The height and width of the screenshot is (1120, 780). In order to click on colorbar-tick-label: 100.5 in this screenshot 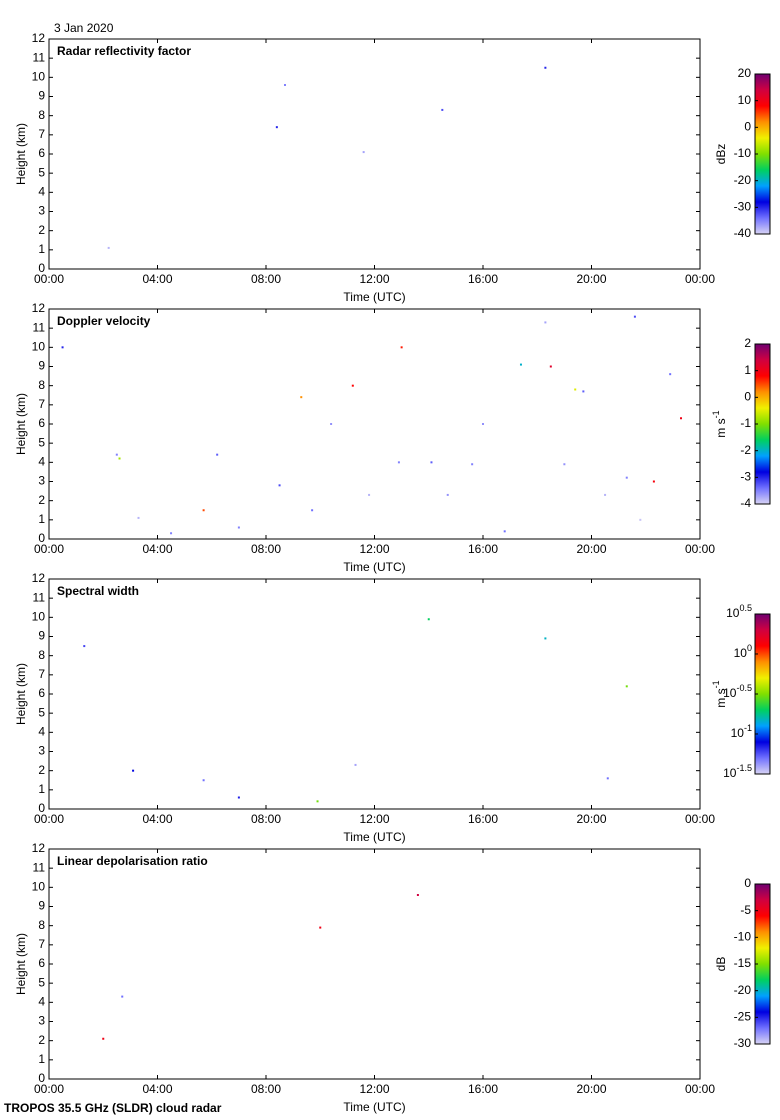, I will do `click(739, 611)`.